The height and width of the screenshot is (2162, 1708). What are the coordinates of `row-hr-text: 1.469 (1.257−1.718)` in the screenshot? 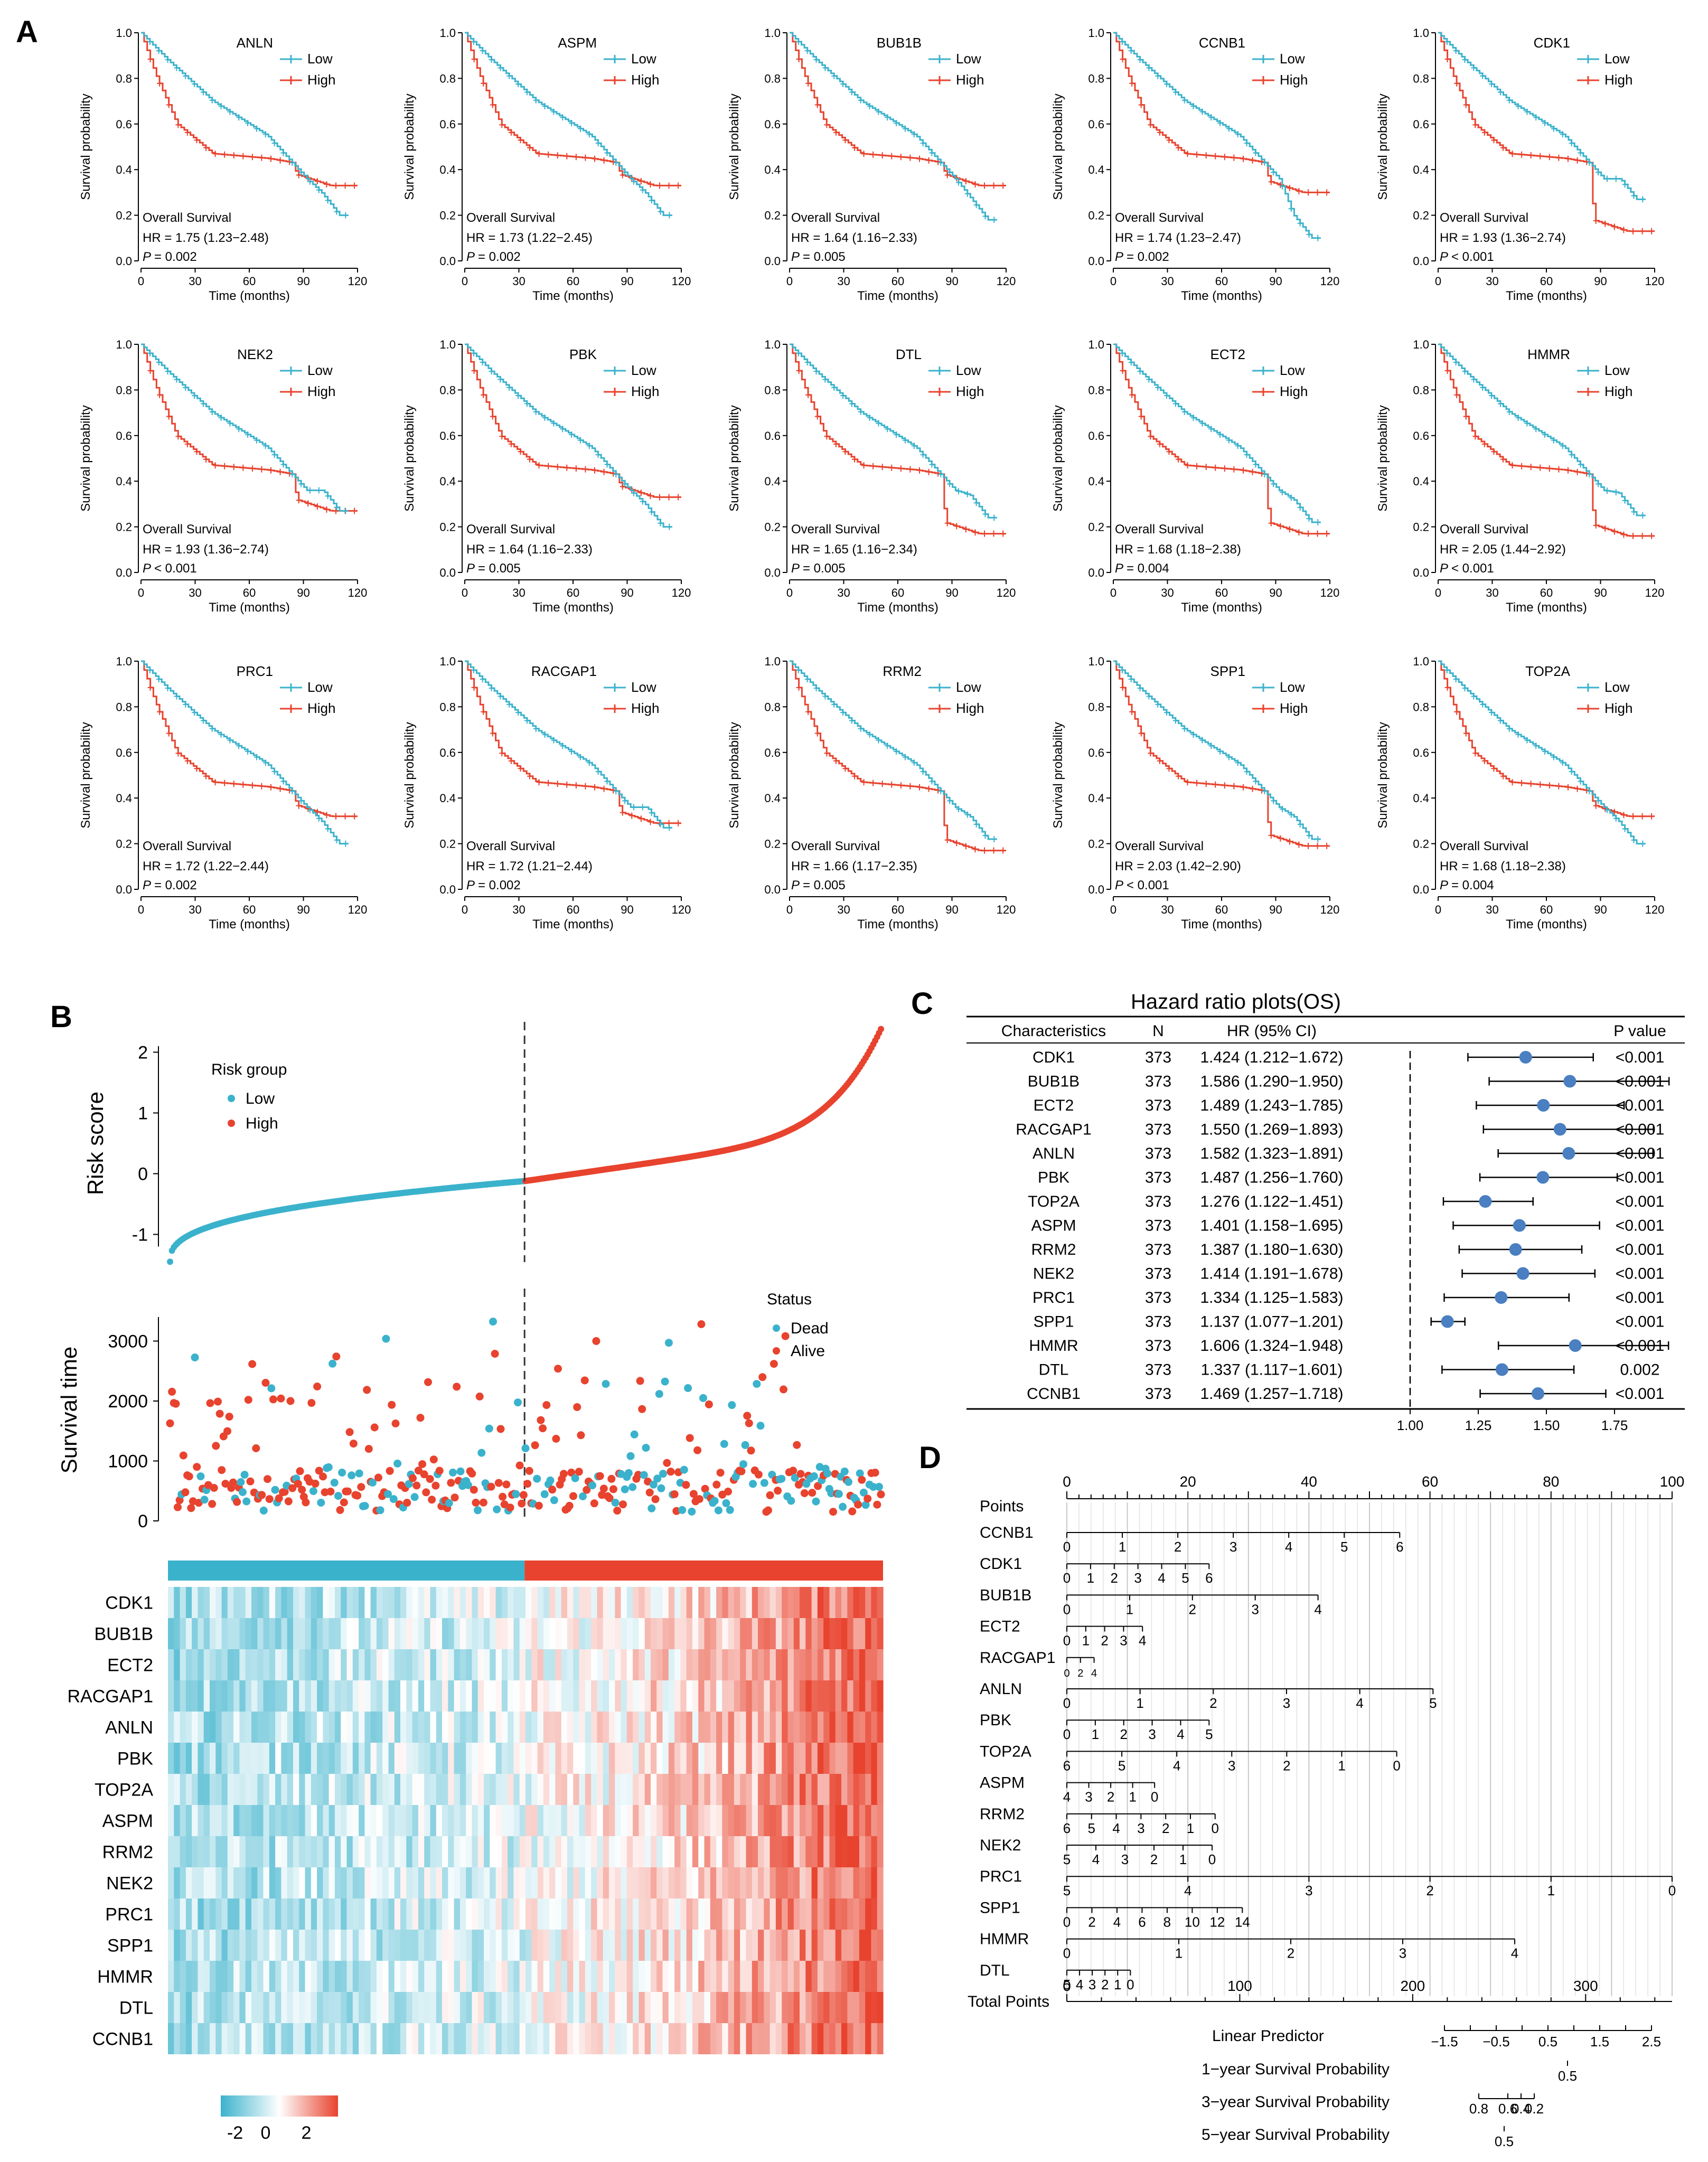 It's located at (1271, 1394).